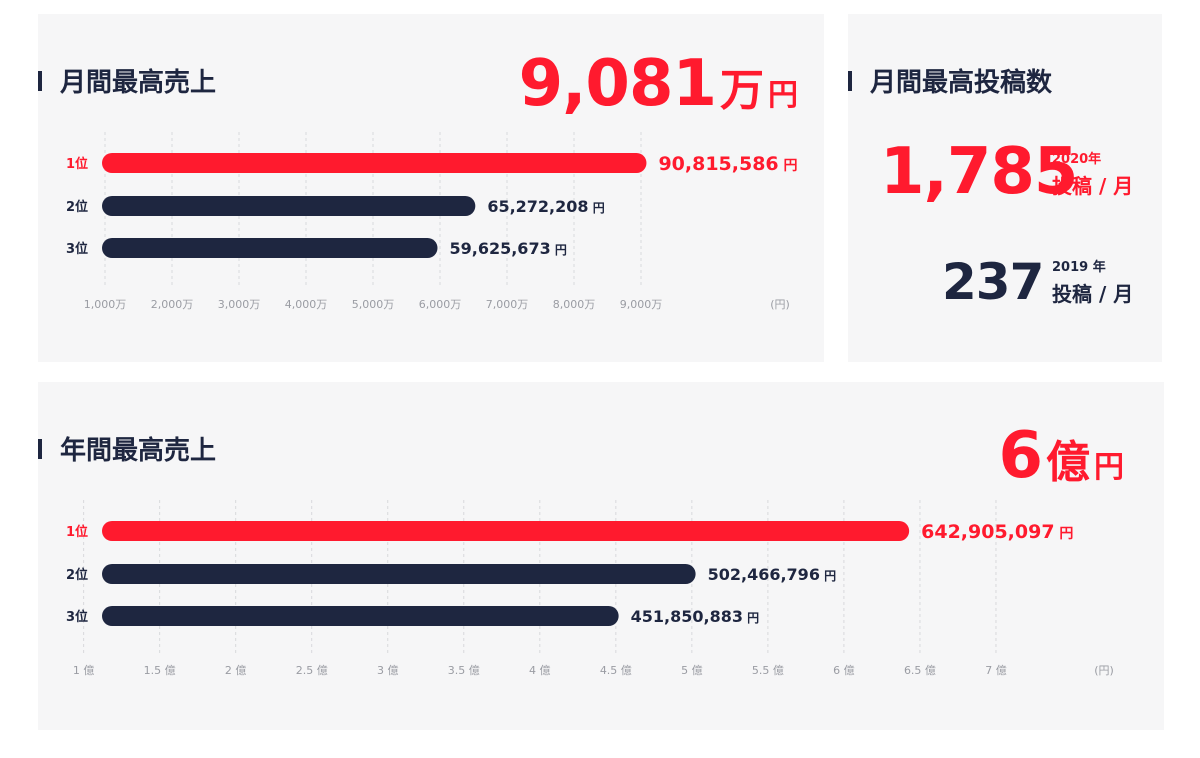 This screenshot has height=758, width=1200. Describe the element at coordinates (1093, 186) in the screenshot. I see `posts-2020-rate: 投稿 / 月` at that location.